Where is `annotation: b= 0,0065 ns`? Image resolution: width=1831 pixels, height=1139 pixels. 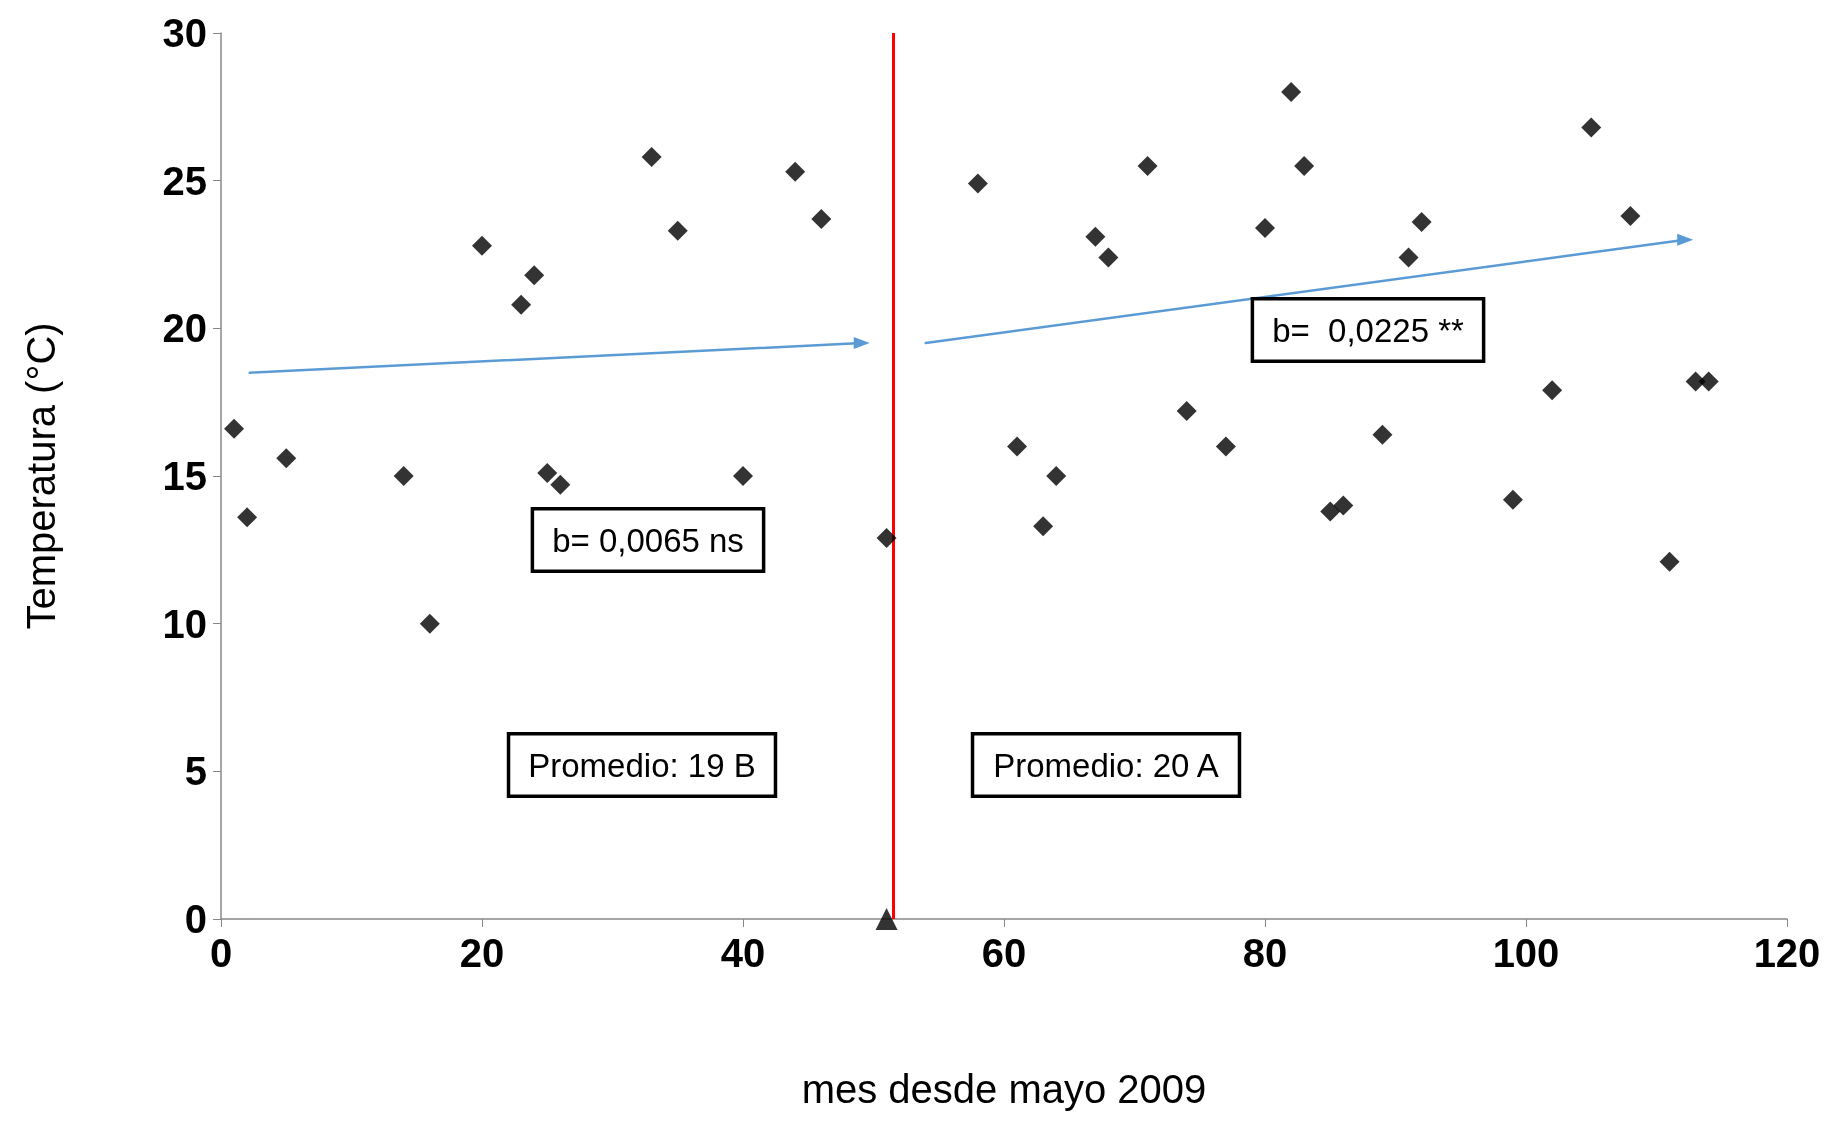
annotation: b= 0,0065 ns is located at coordinates (648, 540).